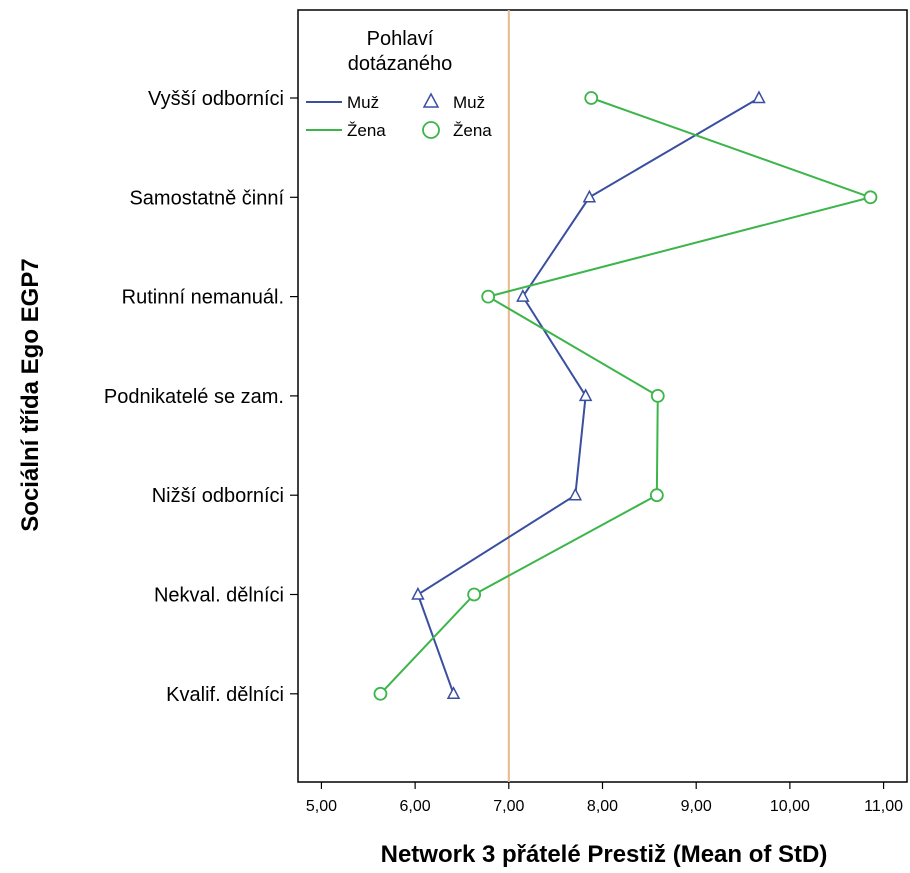  Describe the element at coordinates (321, 806) in the screenshot. I see `x-tick-label: 5,00` at that location.